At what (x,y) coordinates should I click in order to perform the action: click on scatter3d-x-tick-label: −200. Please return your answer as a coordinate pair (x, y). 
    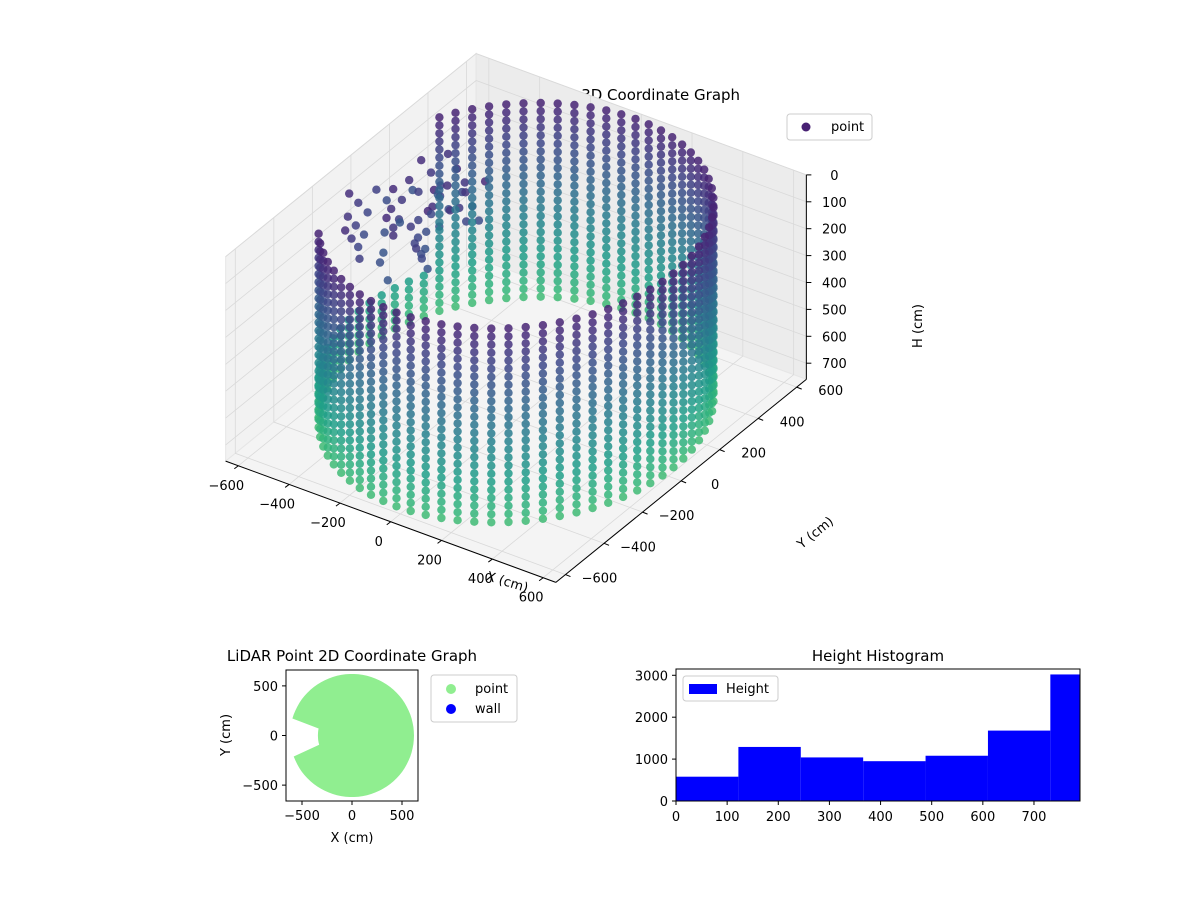
    Looking at the image, I should click on (328, 523).